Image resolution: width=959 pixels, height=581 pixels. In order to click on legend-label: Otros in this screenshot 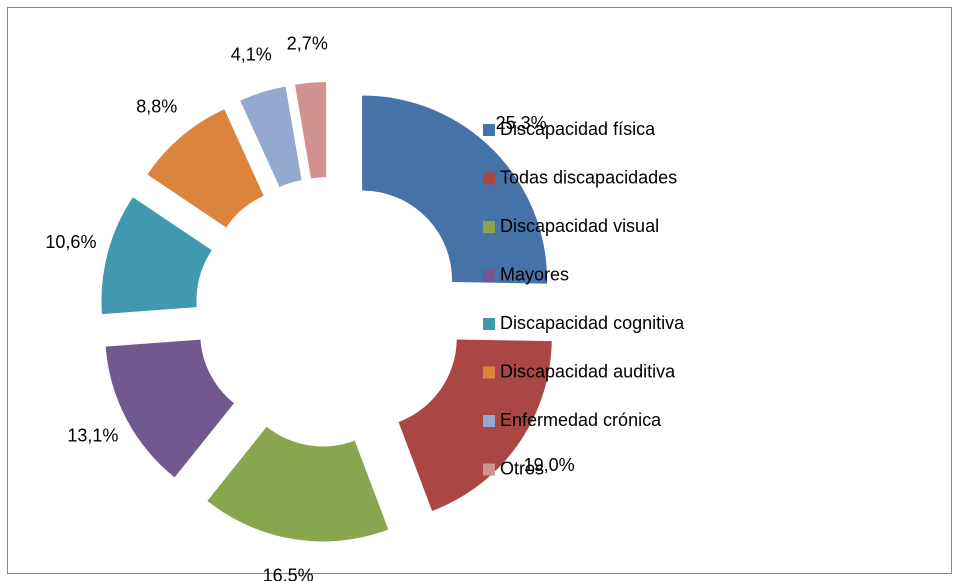, I will do `click(522, 468)`.